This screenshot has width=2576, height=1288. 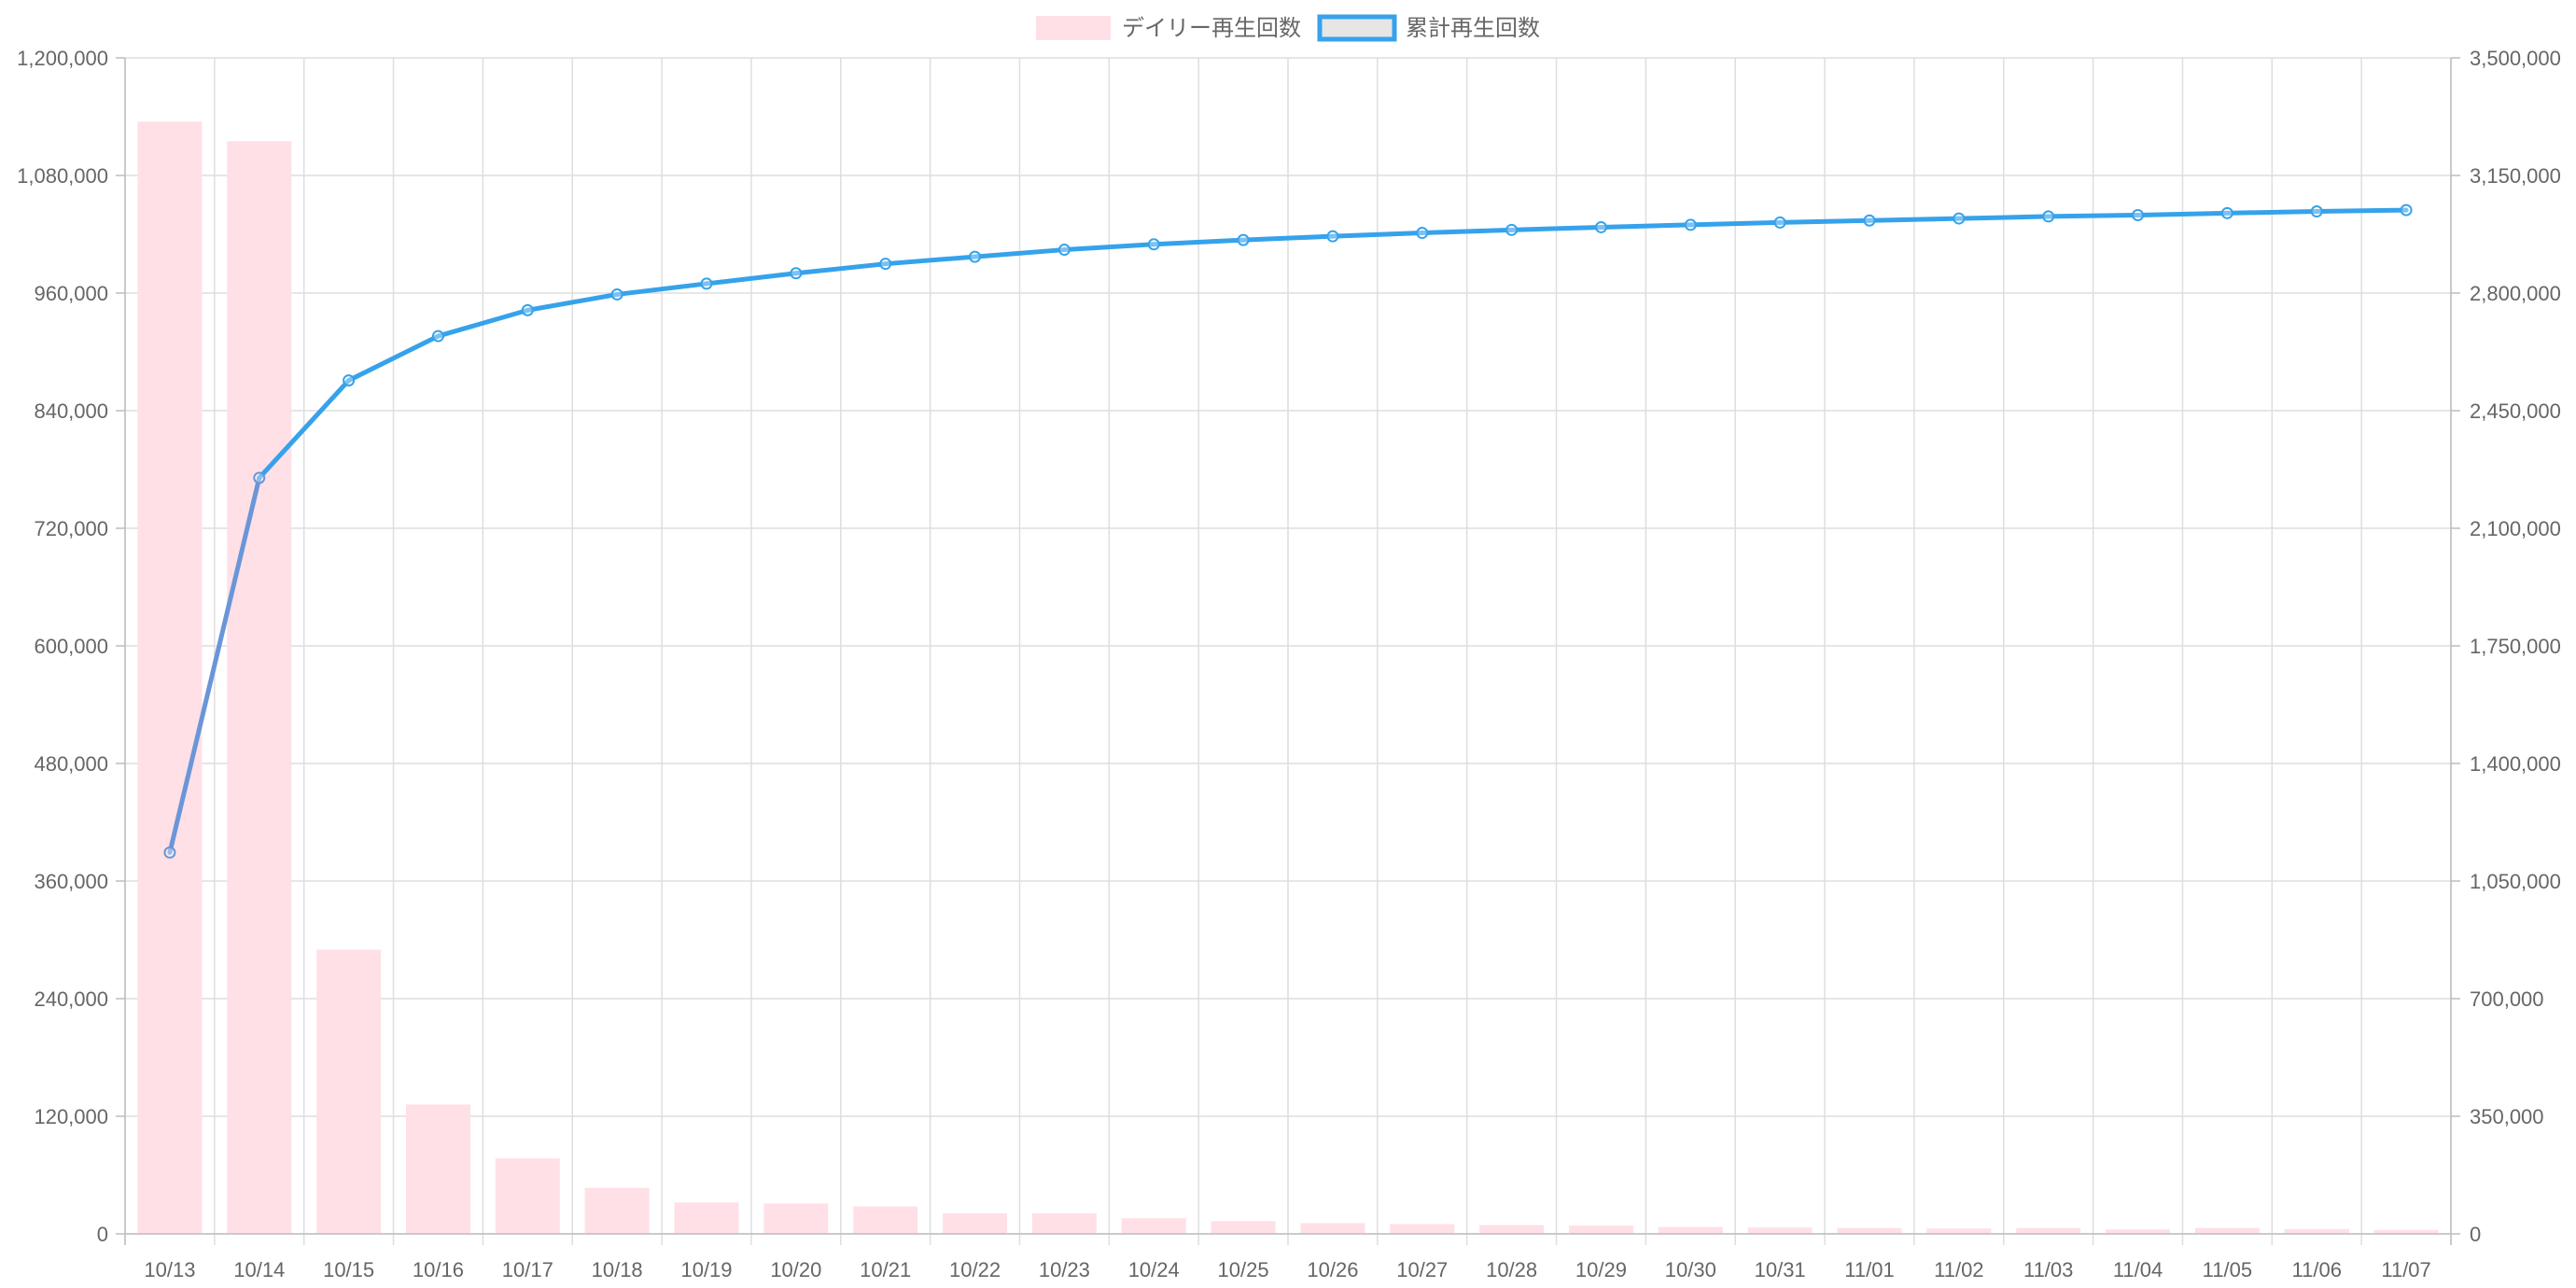 I want to click on y-right-tick-label: 2,450,000, so click(x=2515, y=411).